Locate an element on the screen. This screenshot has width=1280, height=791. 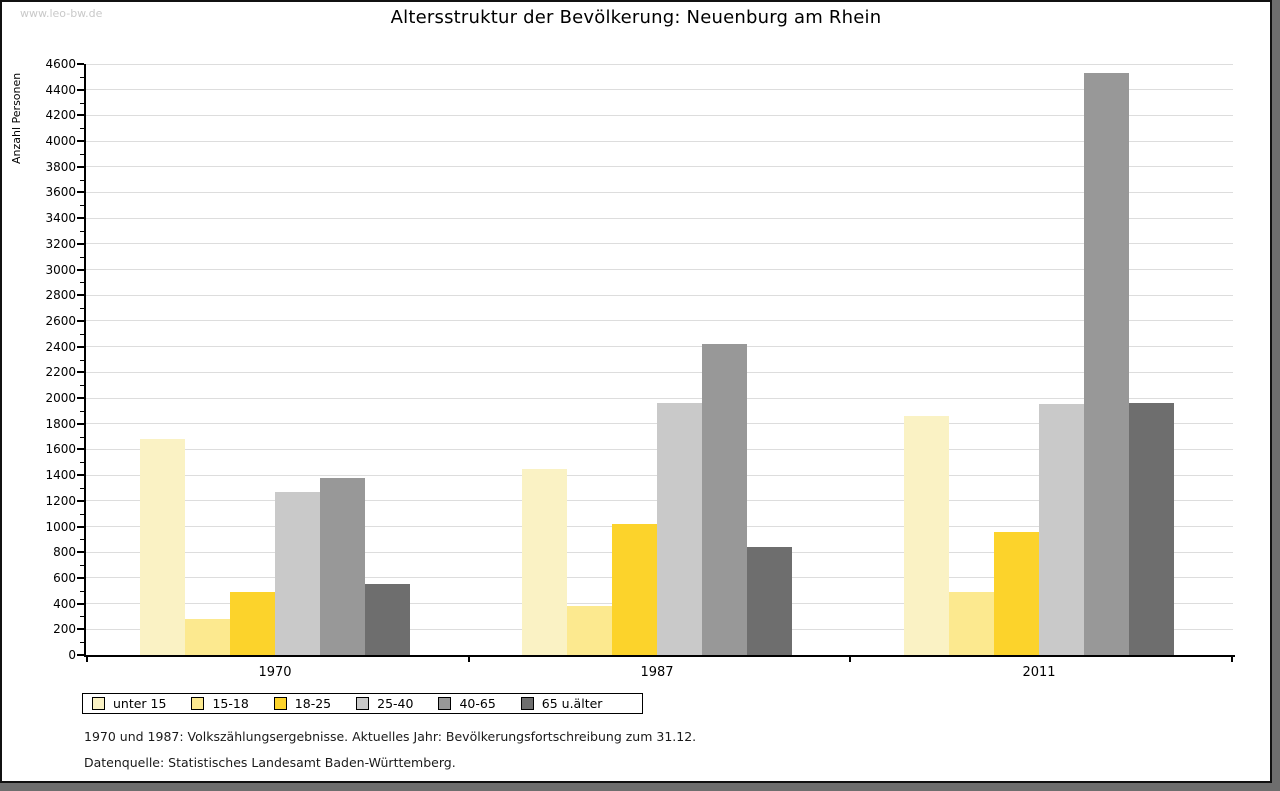
x-category-label: 1970 is located at coordinates (275, 672).